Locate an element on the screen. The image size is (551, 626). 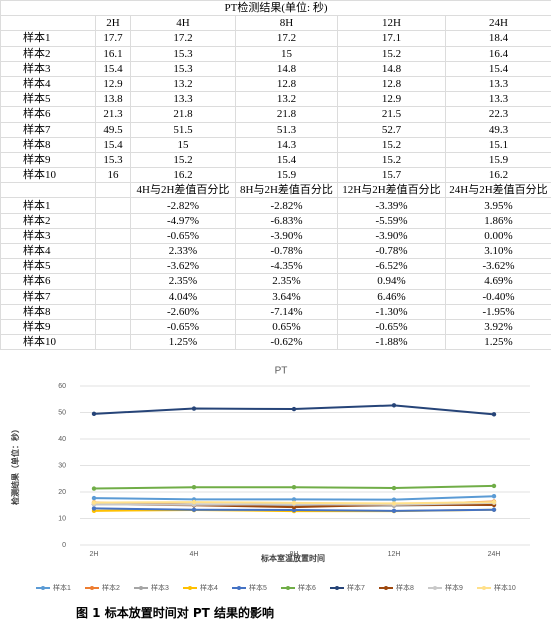
table-row: 样本6 2.35% 2.35% 0.94% 4.69% is located at coordinates (275, 281).